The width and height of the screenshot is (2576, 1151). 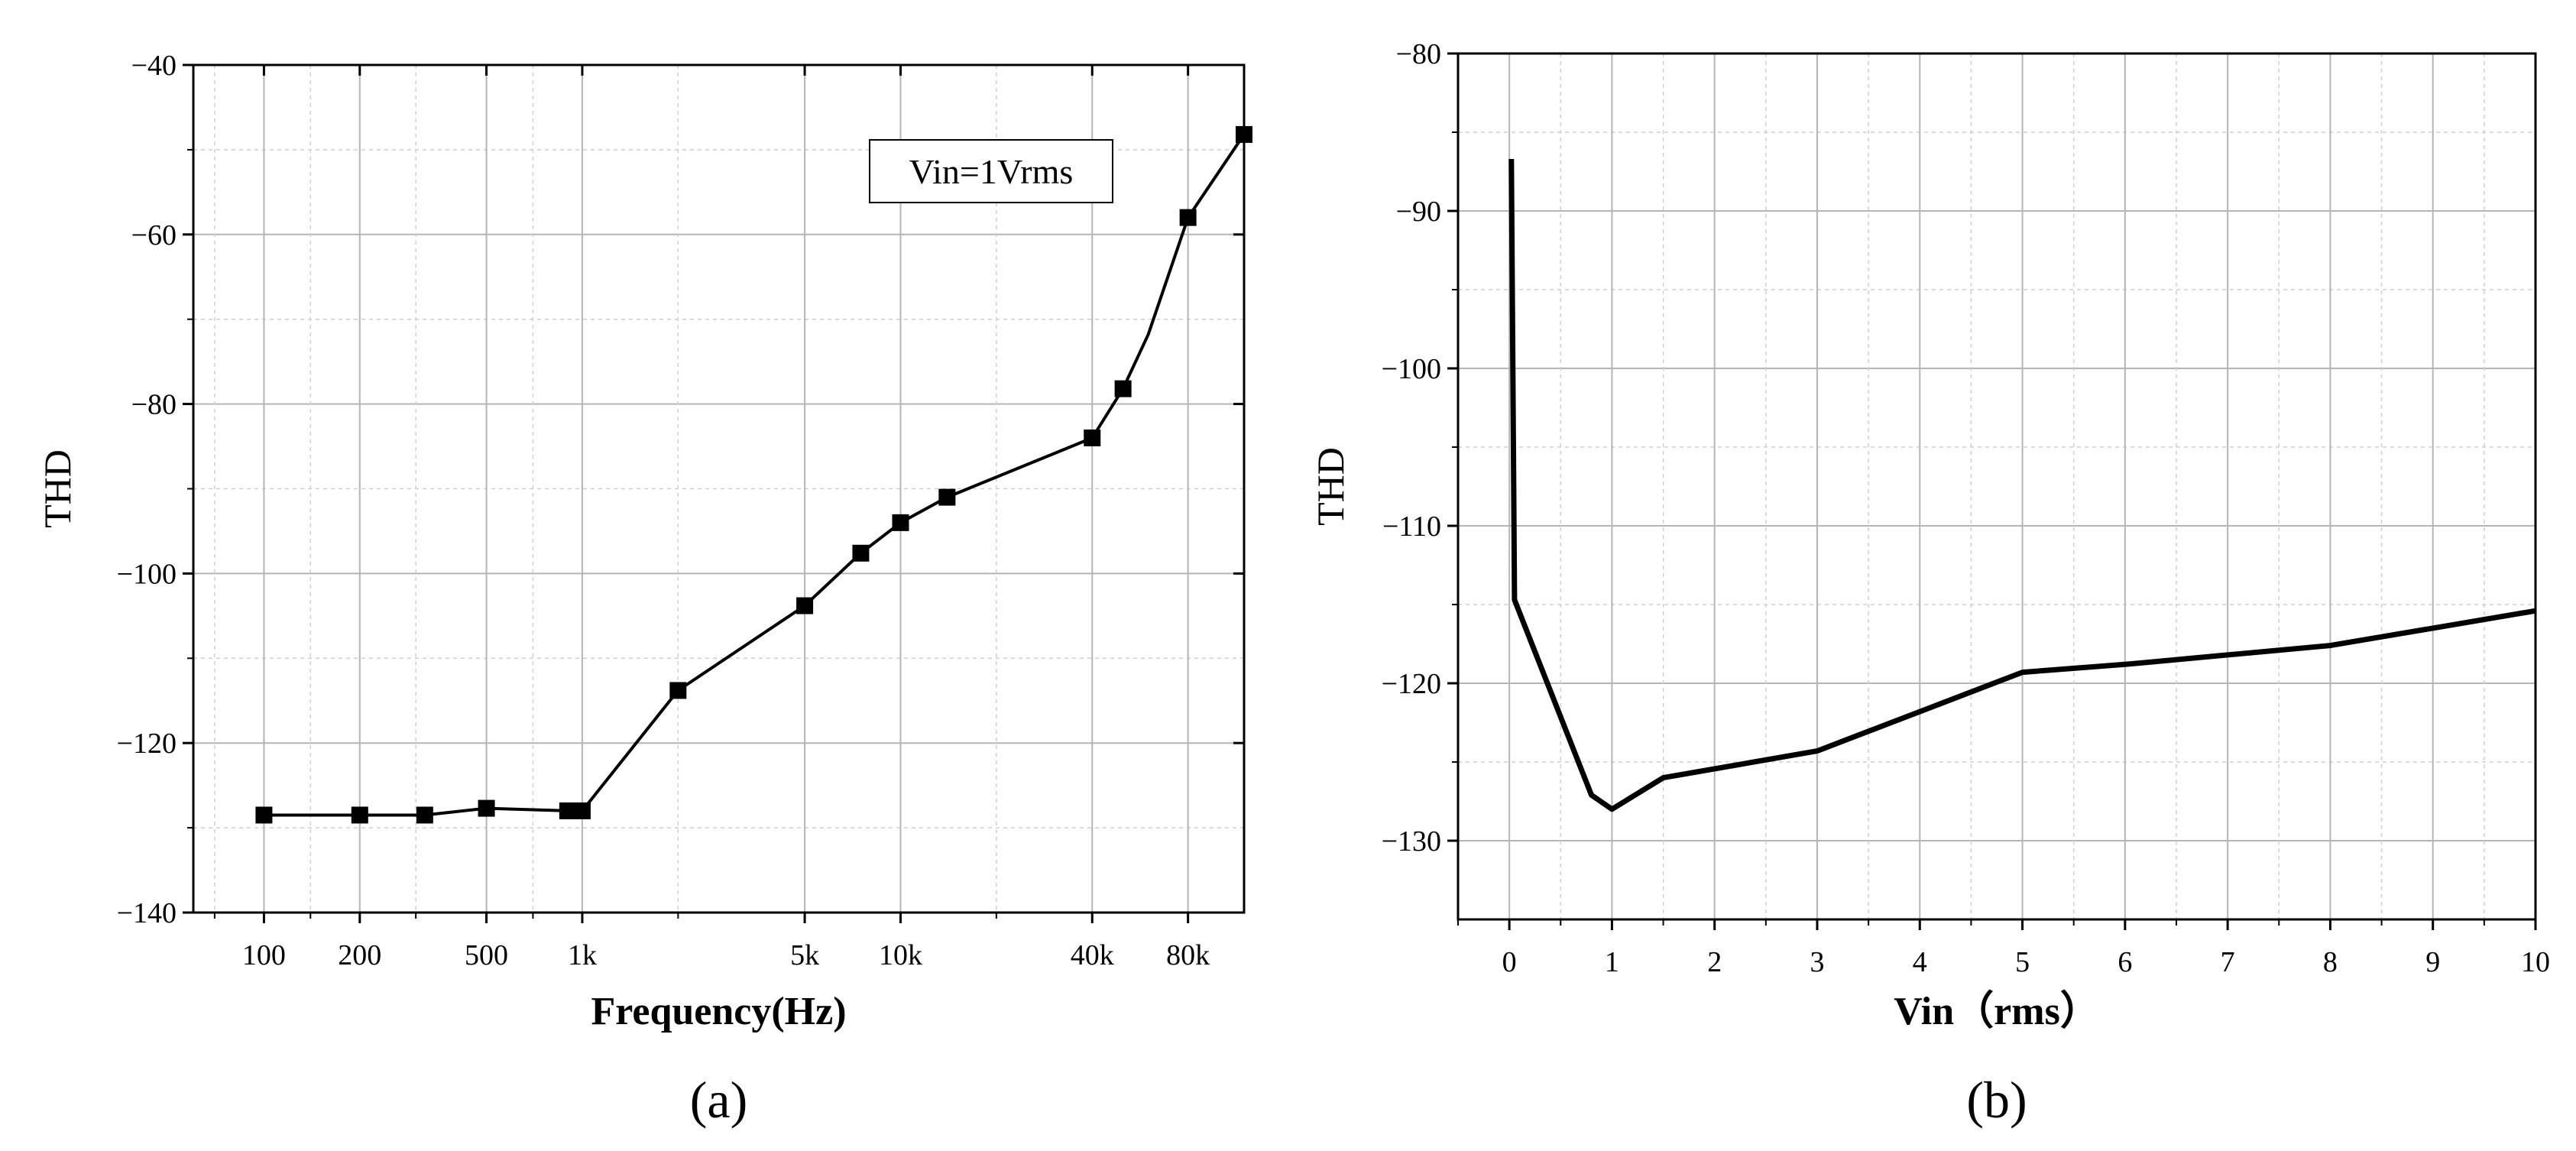 I want to click on y-tick-label: −40, so click(x=154, y=66).